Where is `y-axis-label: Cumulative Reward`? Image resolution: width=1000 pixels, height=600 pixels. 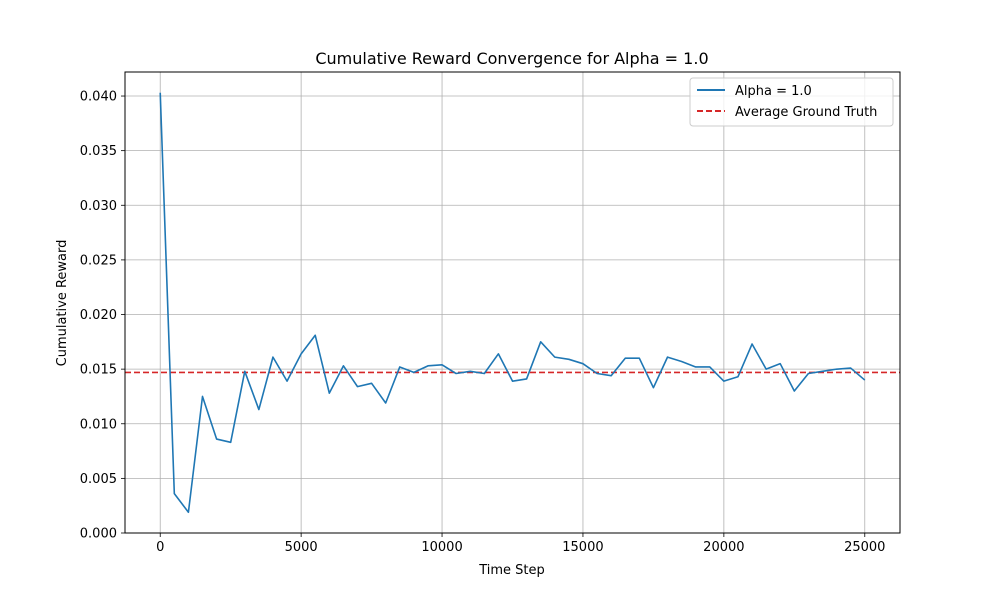
y-axis-label: Cumulative Reward is located at coordinates (62, 303).